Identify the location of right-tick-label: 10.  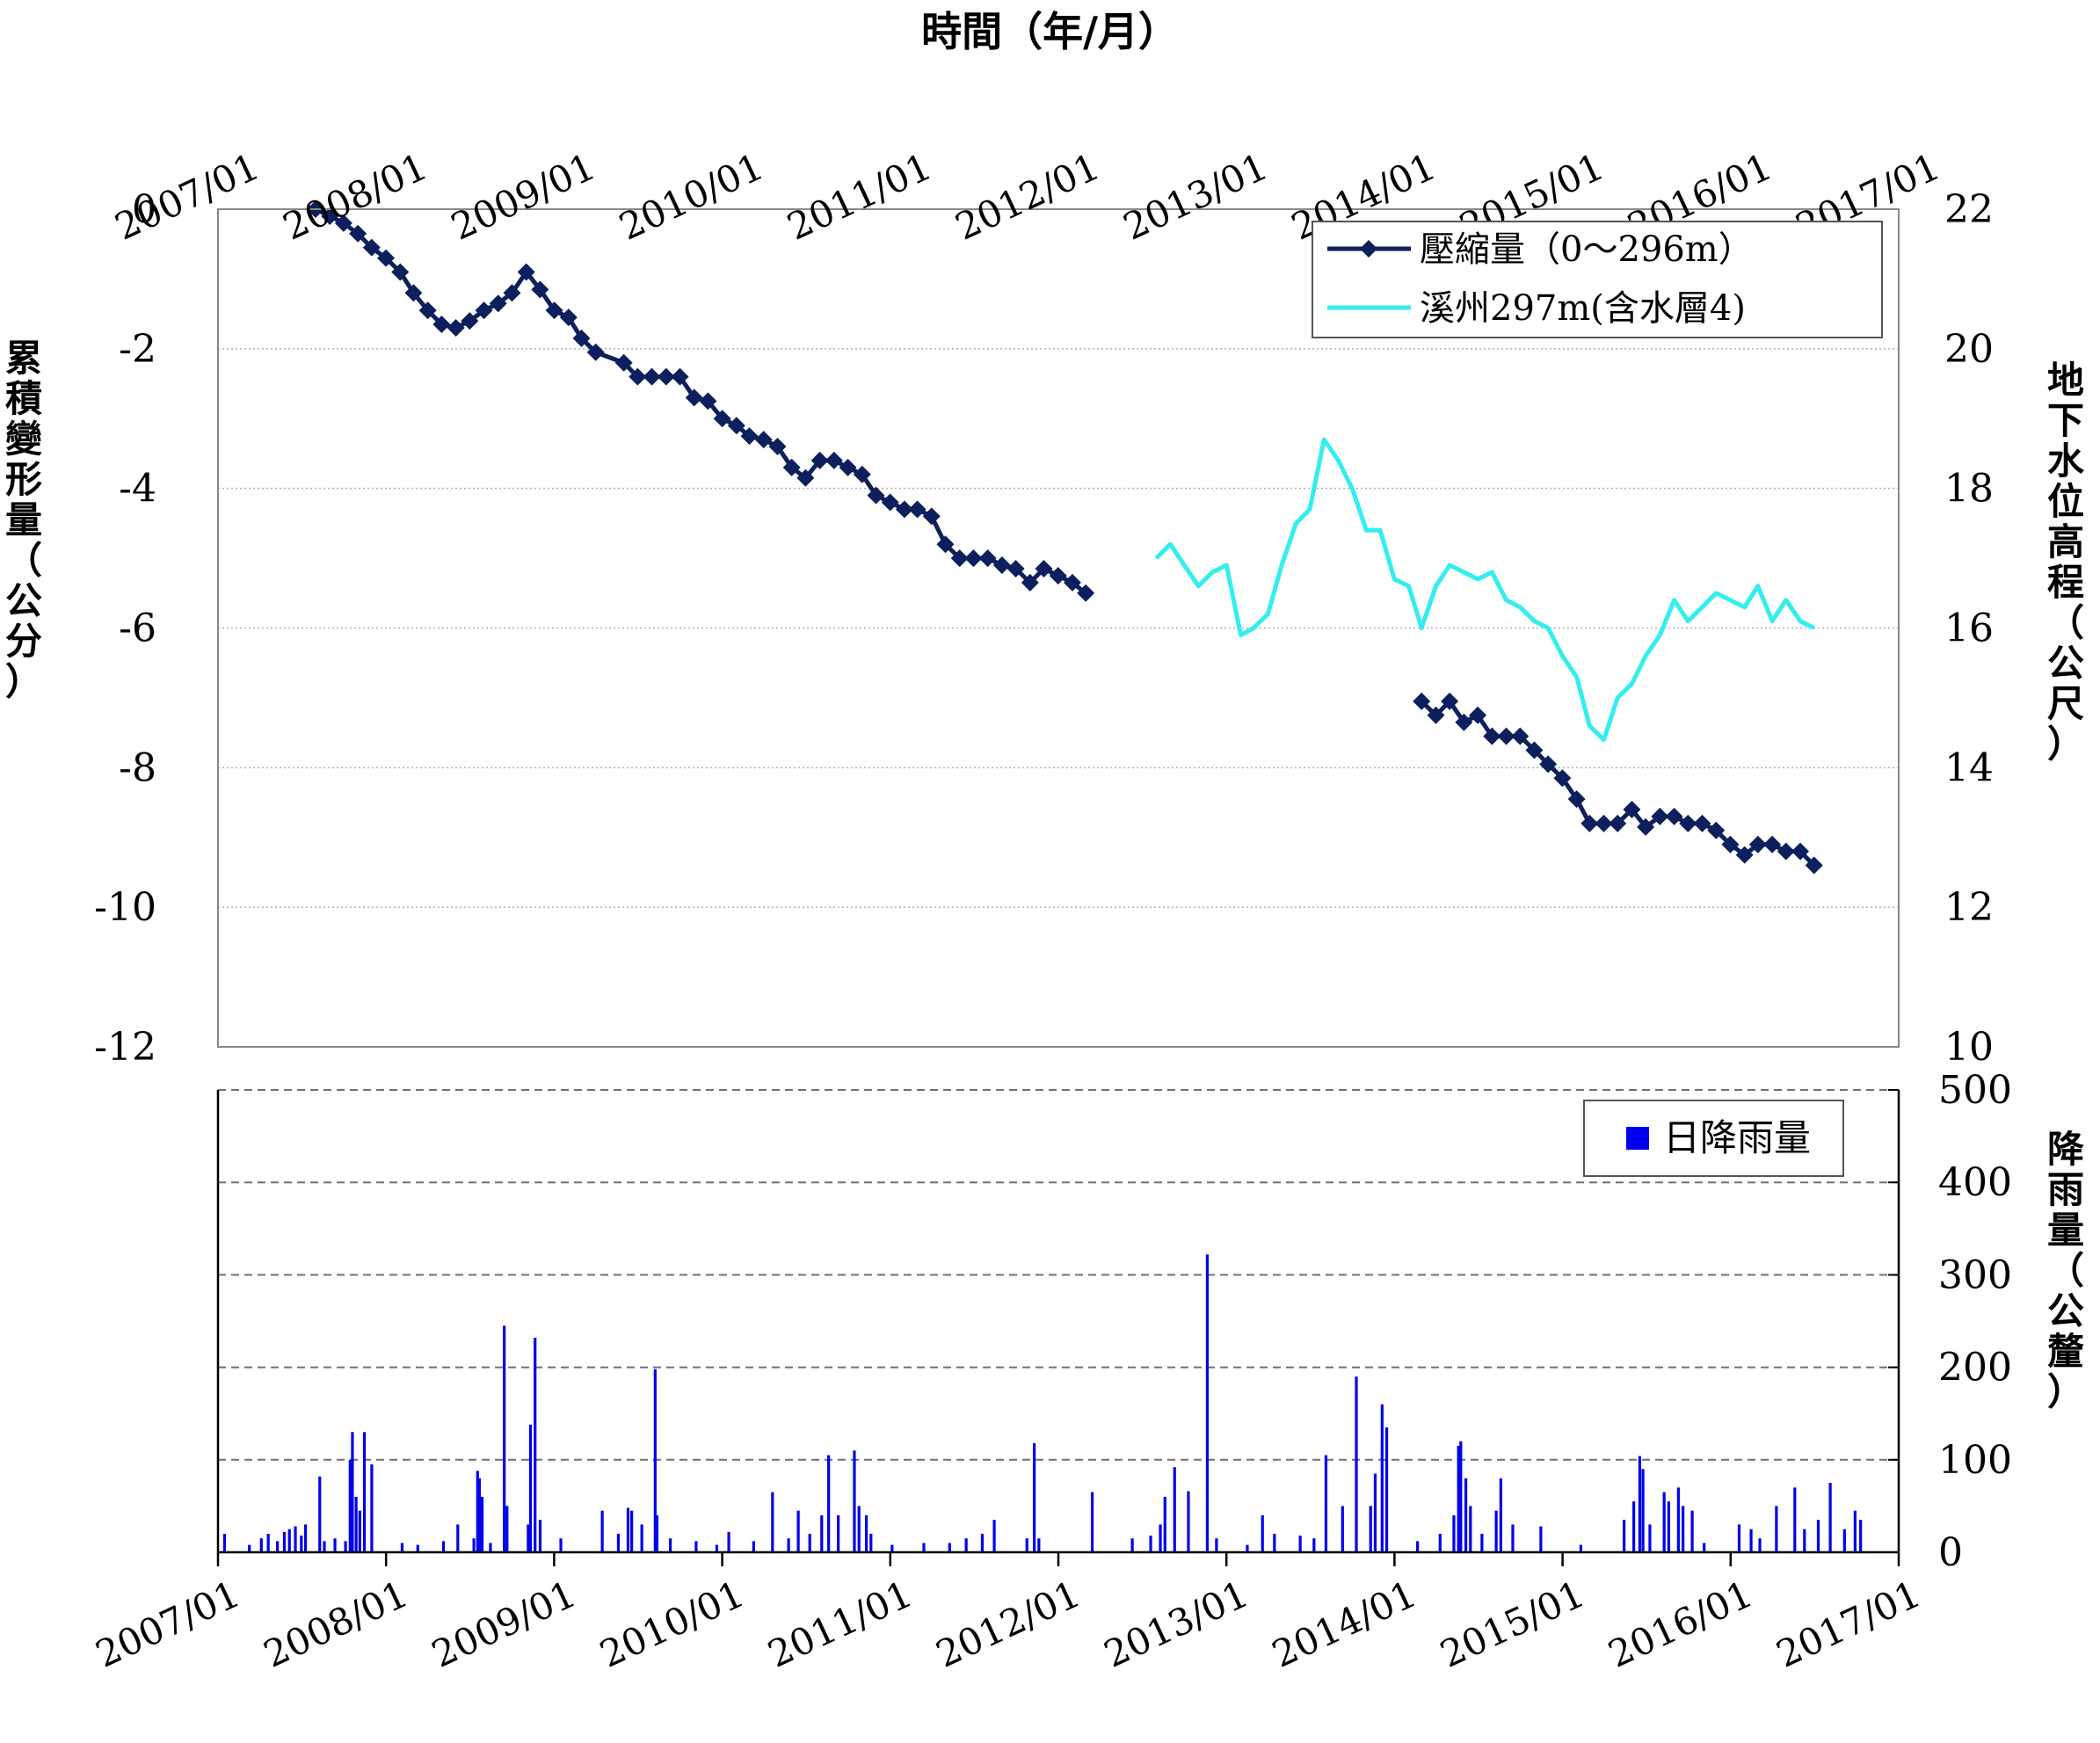
(1969, 1047).